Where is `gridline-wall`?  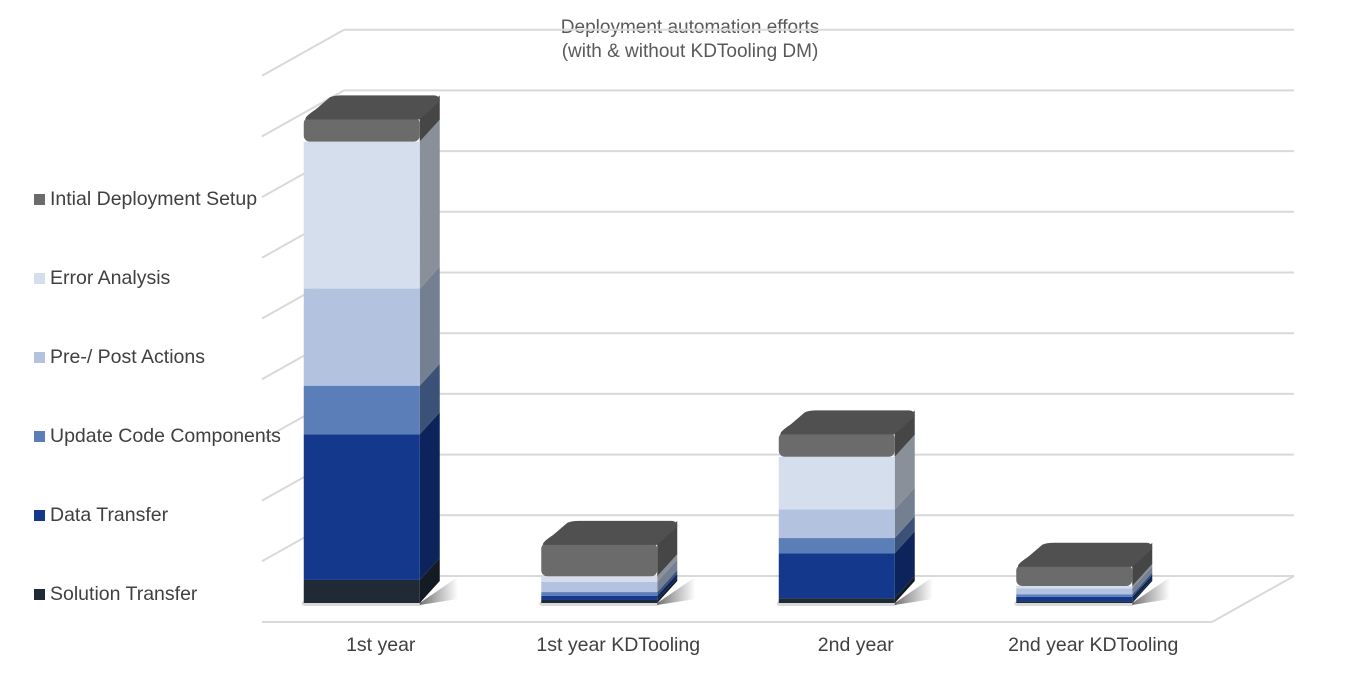 gridline-wall is located at coordinates (303, 52).